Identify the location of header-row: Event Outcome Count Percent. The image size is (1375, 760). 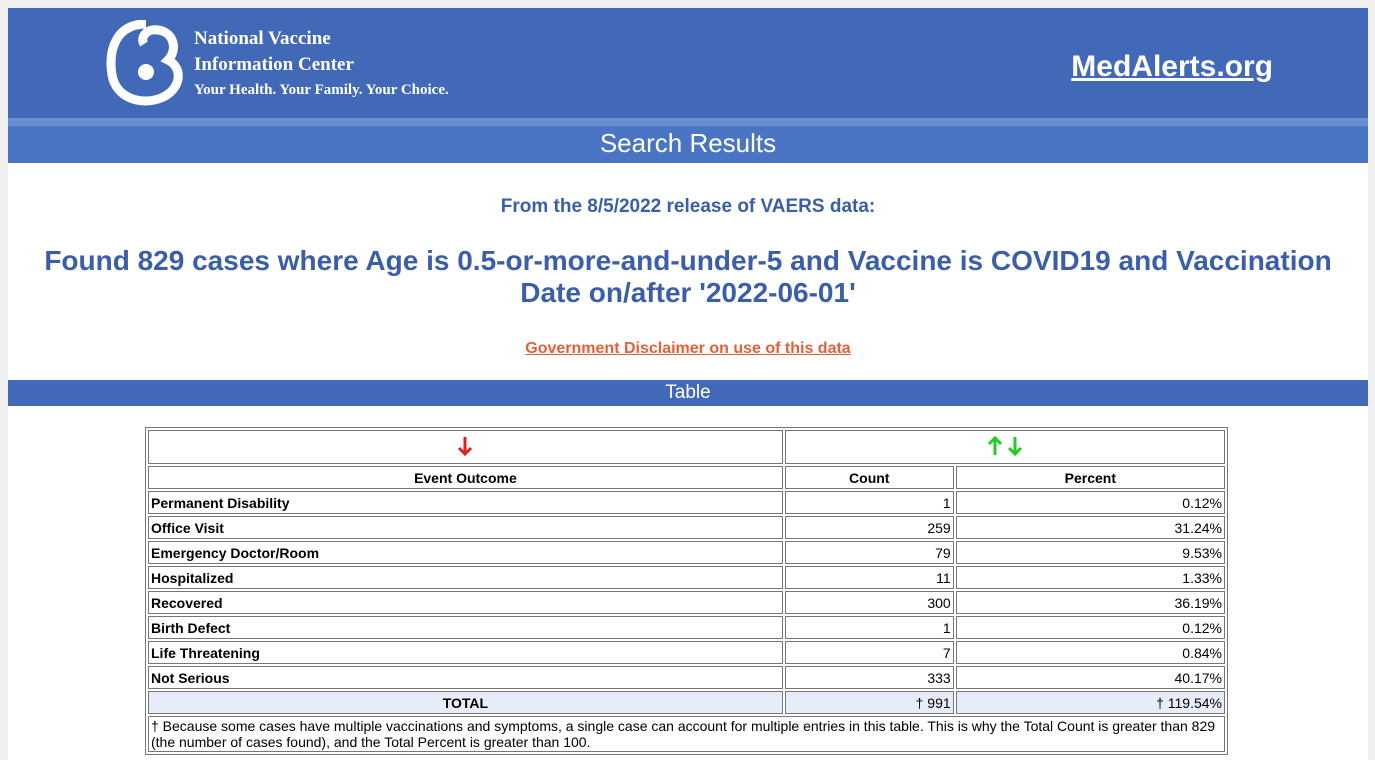
(686, 477).